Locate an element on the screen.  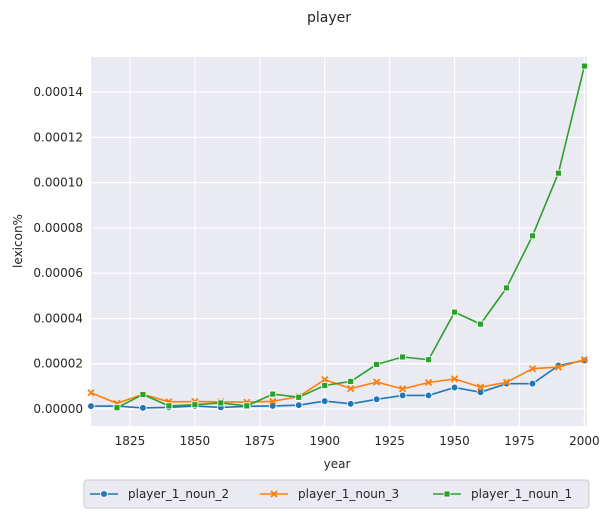
x-tick-label: 1875 is located at coordinates (260, 441).